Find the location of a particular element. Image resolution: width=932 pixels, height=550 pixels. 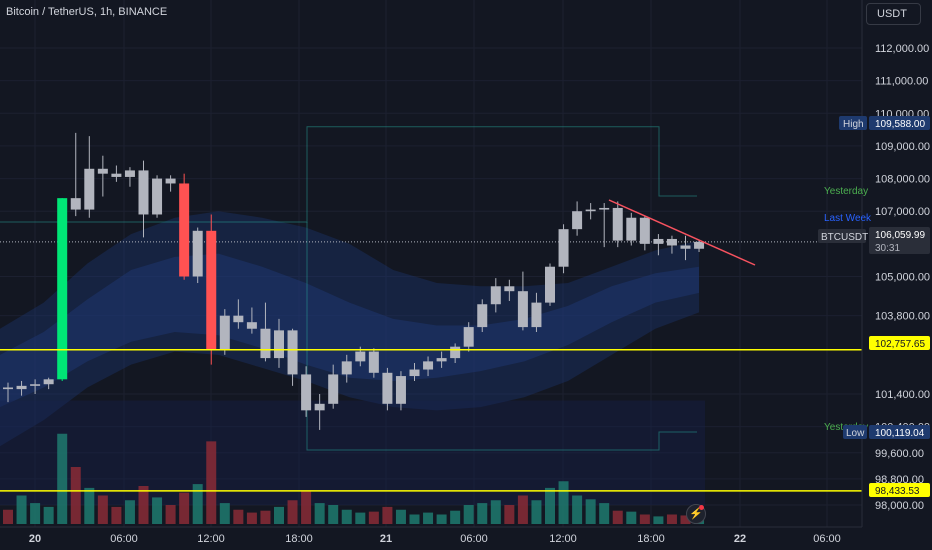

low-label: Low is located at coordinates (855, 433).